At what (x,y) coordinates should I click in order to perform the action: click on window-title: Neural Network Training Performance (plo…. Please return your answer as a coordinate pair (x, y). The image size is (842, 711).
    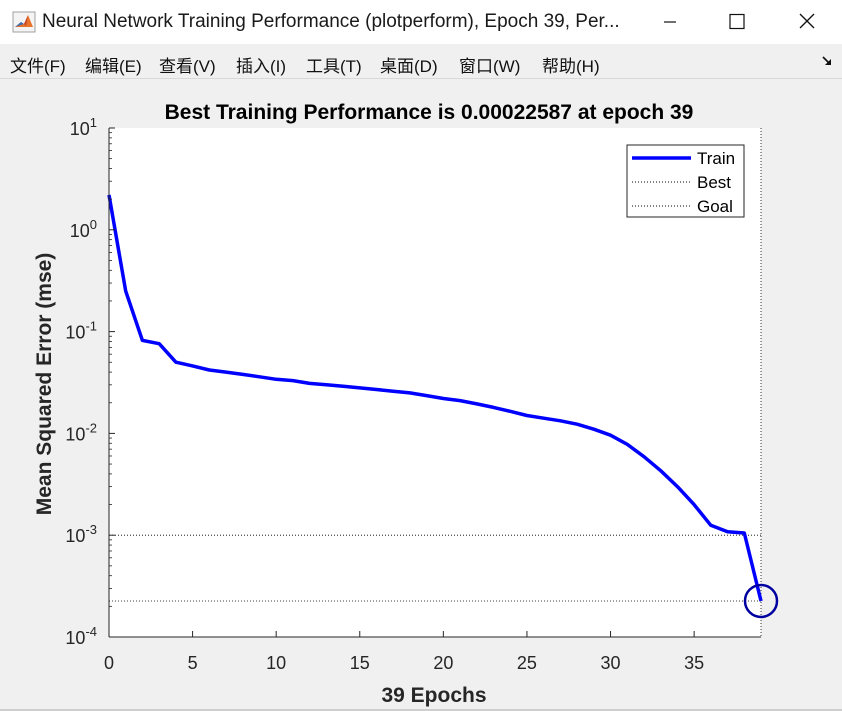
    Looking at the image, I should click on (331, 21).